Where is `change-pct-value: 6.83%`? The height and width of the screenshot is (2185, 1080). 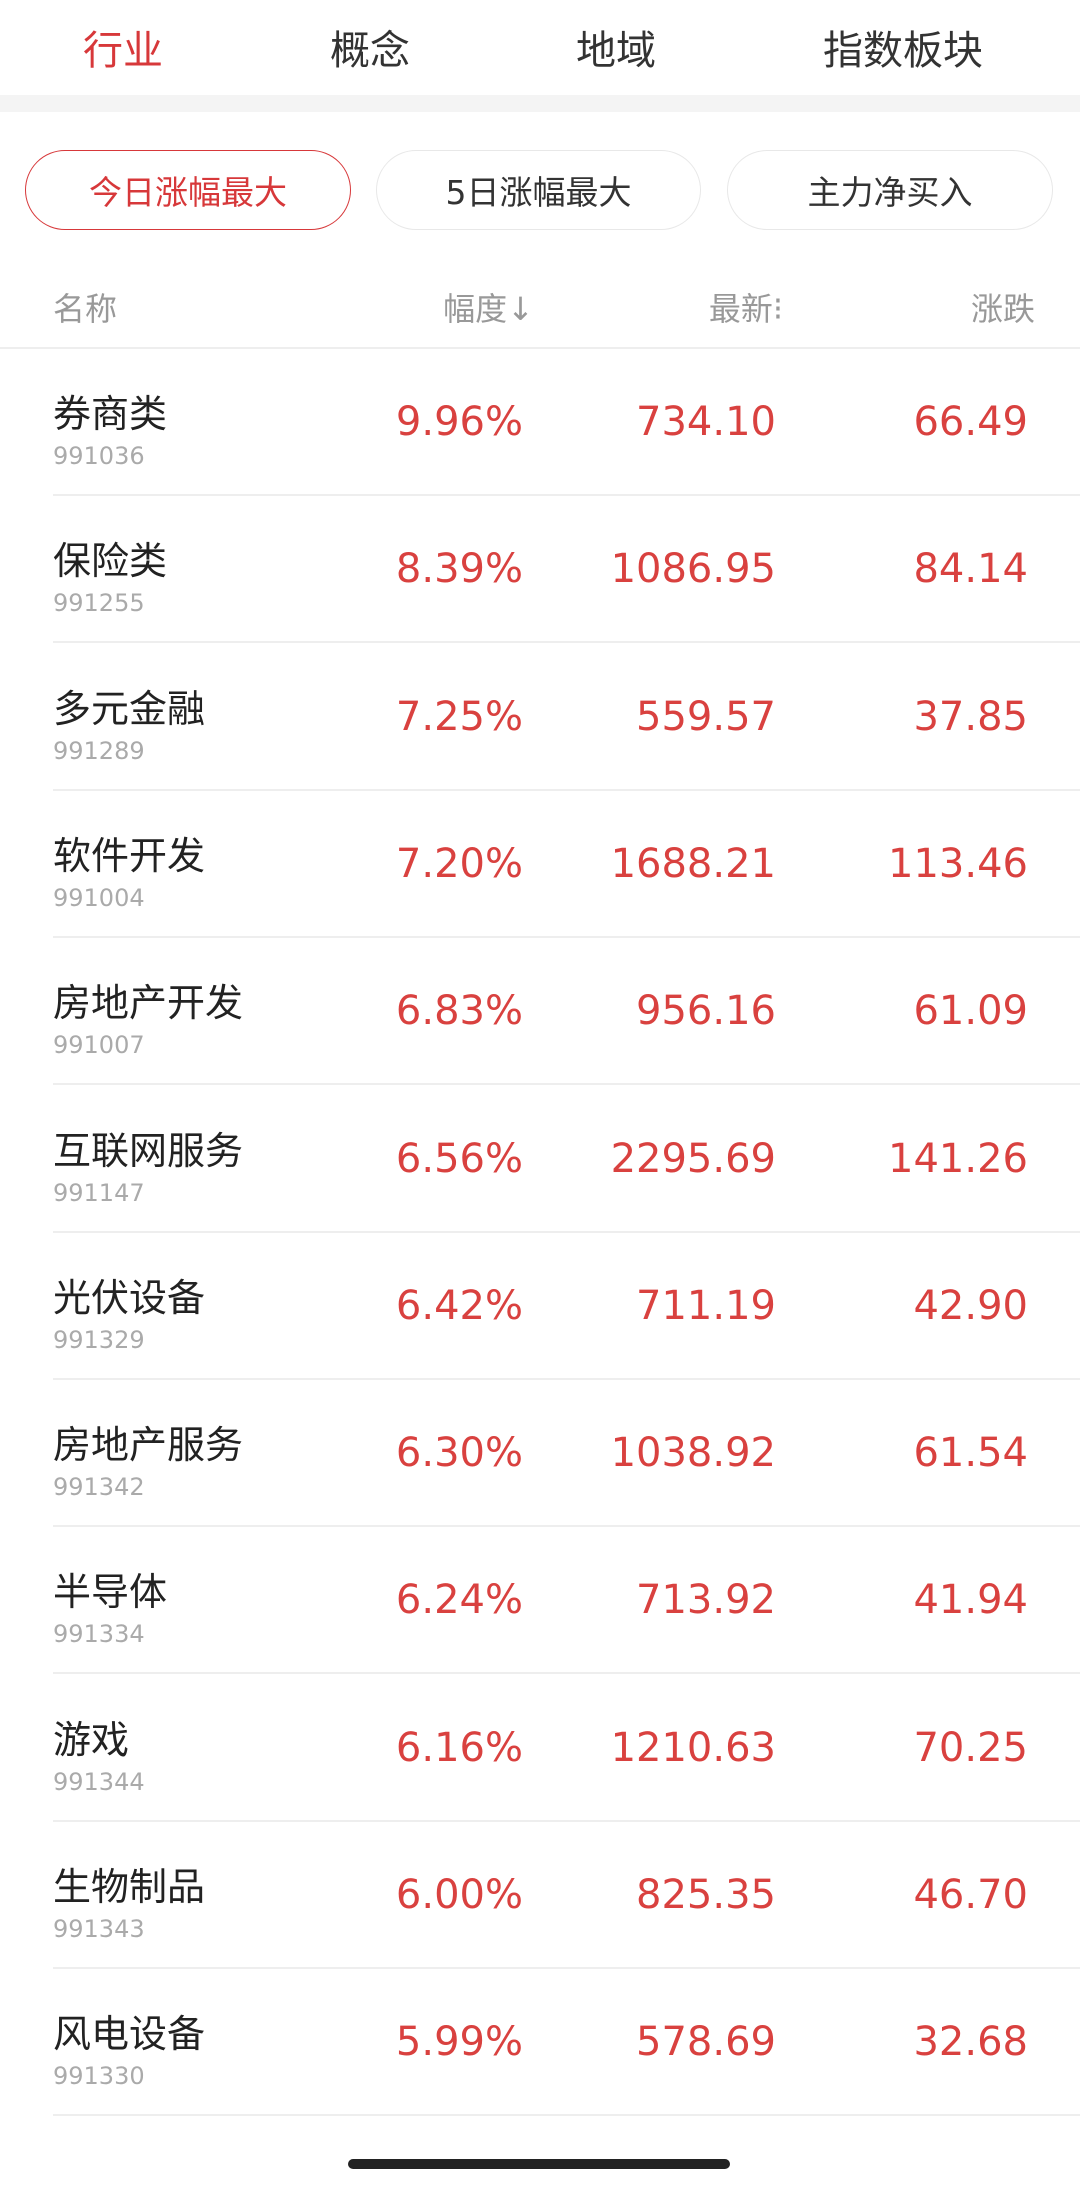
change-pct-value: 6.83% is located at coordinates (459, 1011).